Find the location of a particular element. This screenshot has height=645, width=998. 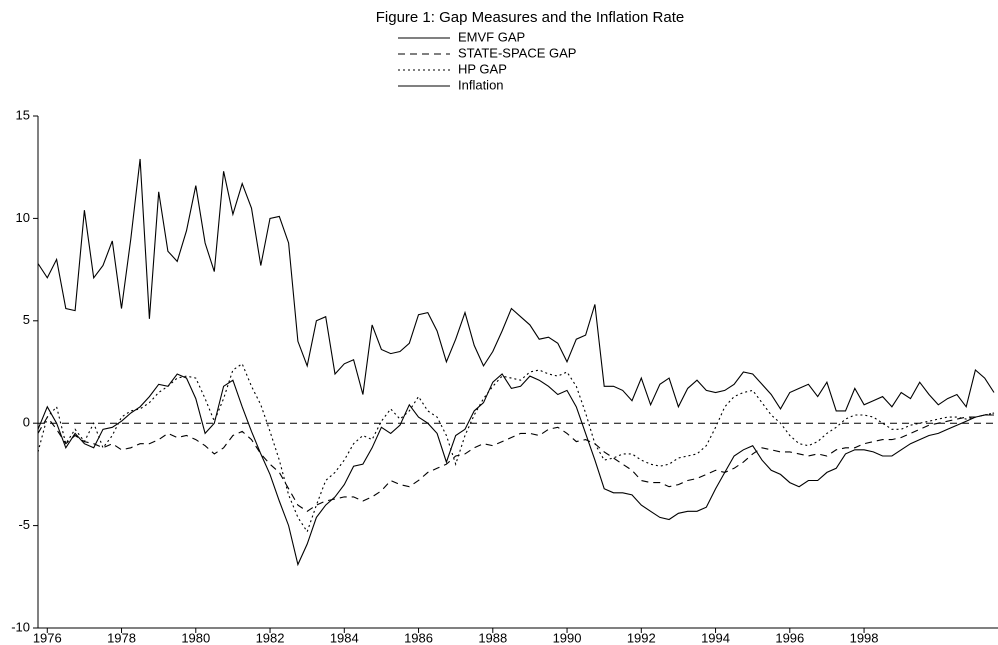

y-tick-label: 10 is located at coordinates (23, 217).